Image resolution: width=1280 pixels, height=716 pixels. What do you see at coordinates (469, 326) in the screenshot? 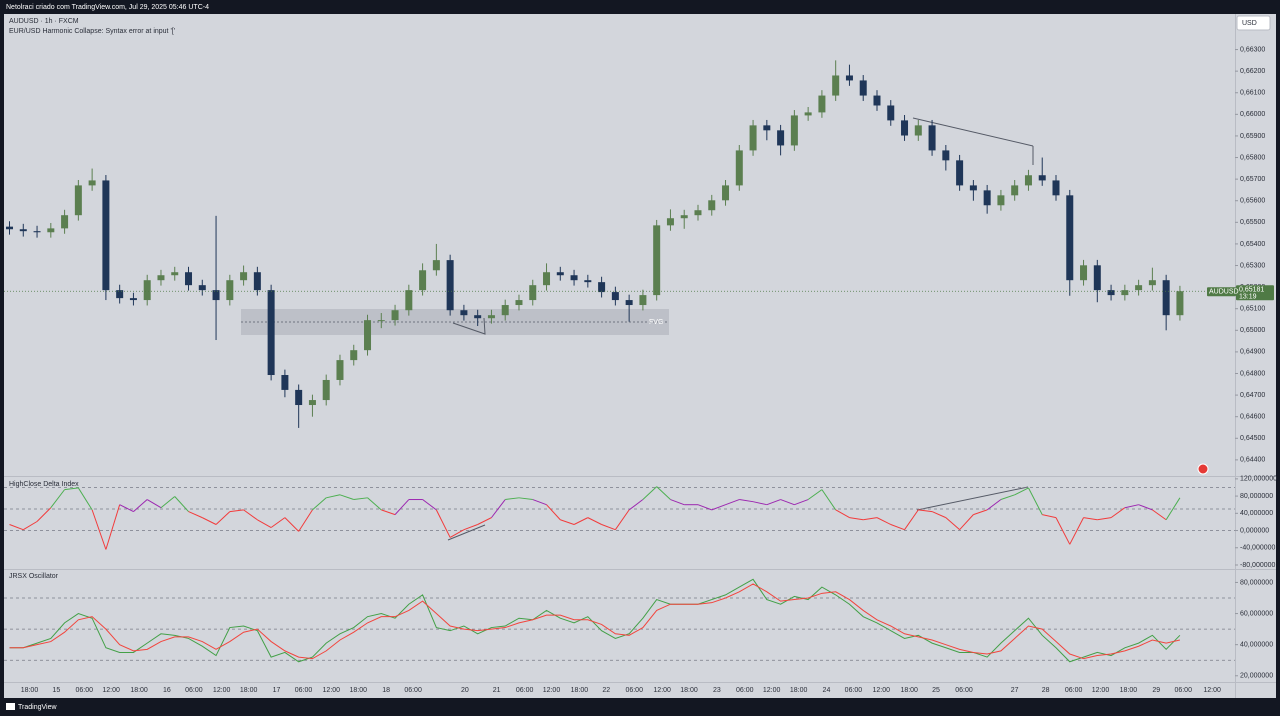
I see `divergence-line` at bounding box center [469, 326].